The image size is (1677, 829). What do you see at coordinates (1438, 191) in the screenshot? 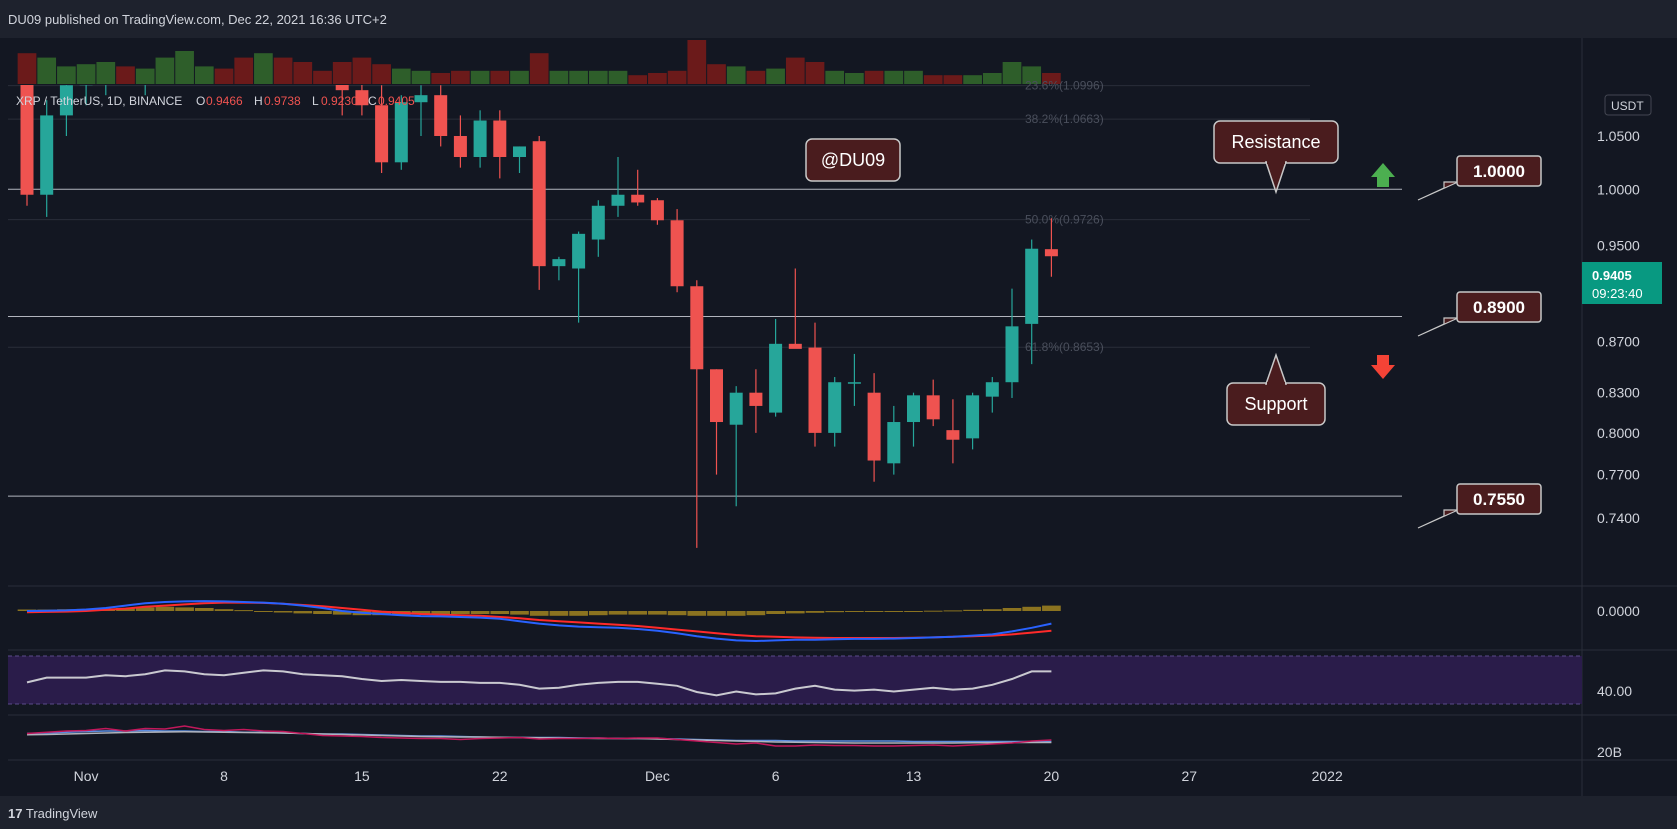
I see `level-callout-1-0000-tail` at bounding box center [1438, 191].